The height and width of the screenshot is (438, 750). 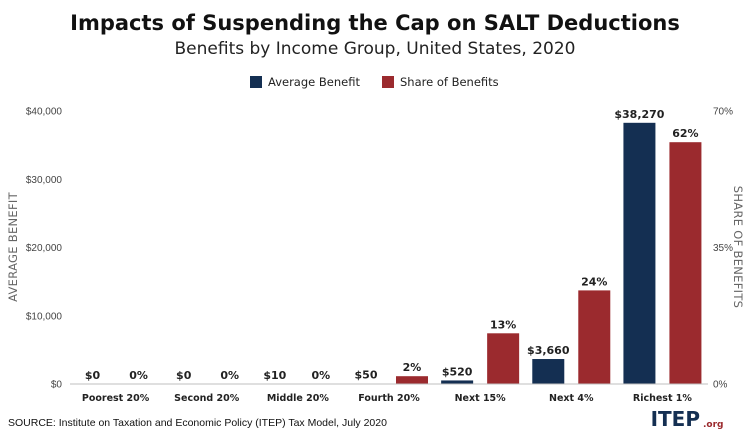 What do you see at coordinates (723, 112) in the screenshot?
I see `y2-tick-label: 70%` at bounding box center [723, 112].